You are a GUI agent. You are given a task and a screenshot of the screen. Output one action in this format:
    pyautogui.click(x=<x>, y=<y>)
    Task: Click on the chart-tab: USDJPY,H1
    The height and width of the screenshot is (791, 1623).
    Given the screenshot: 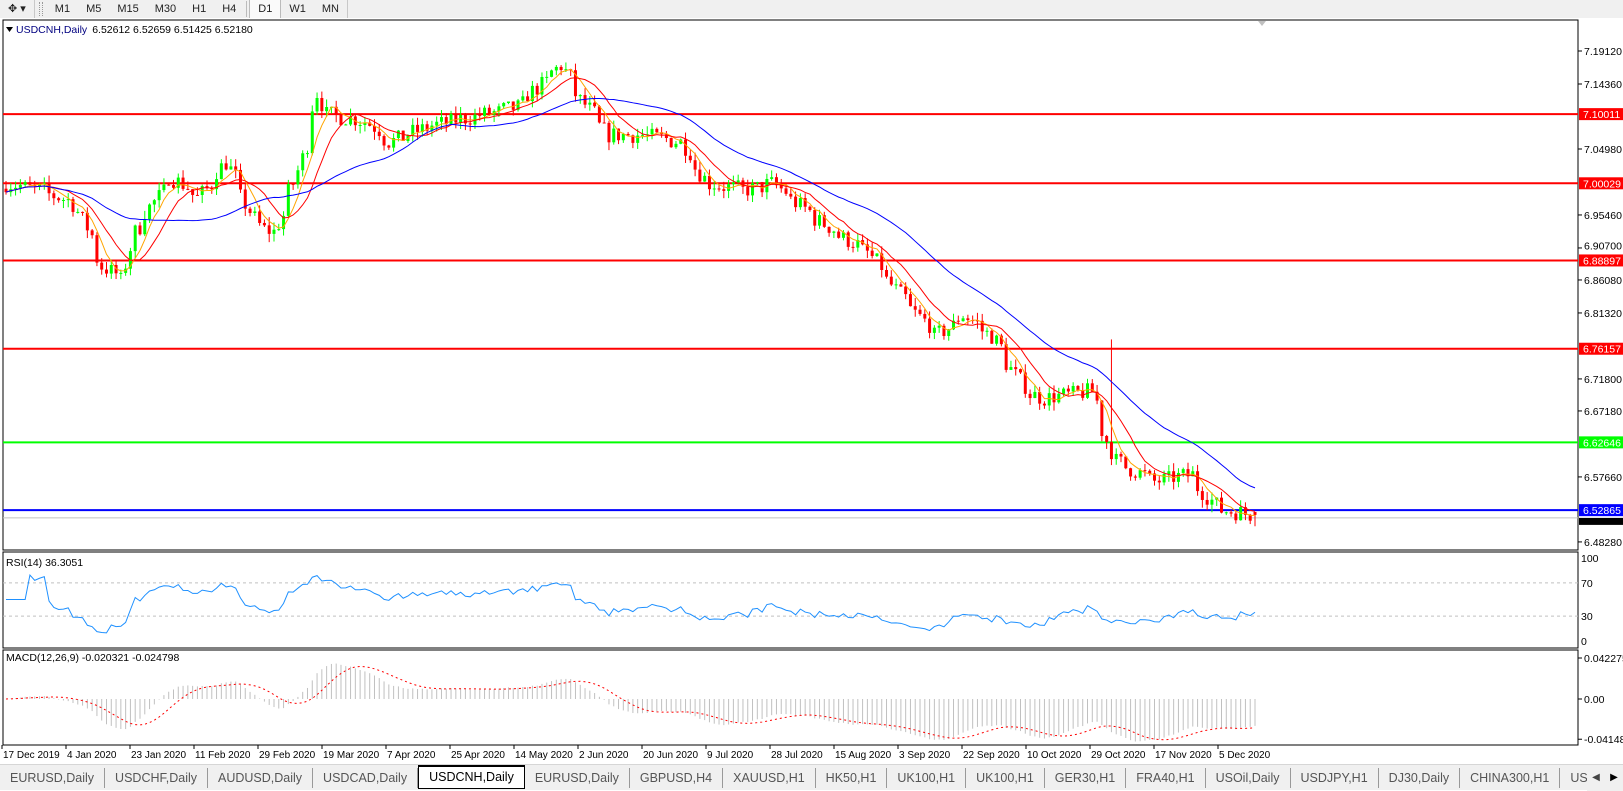 What is the action you would take?
    pyautogui.click(x=1335, y=777)
    